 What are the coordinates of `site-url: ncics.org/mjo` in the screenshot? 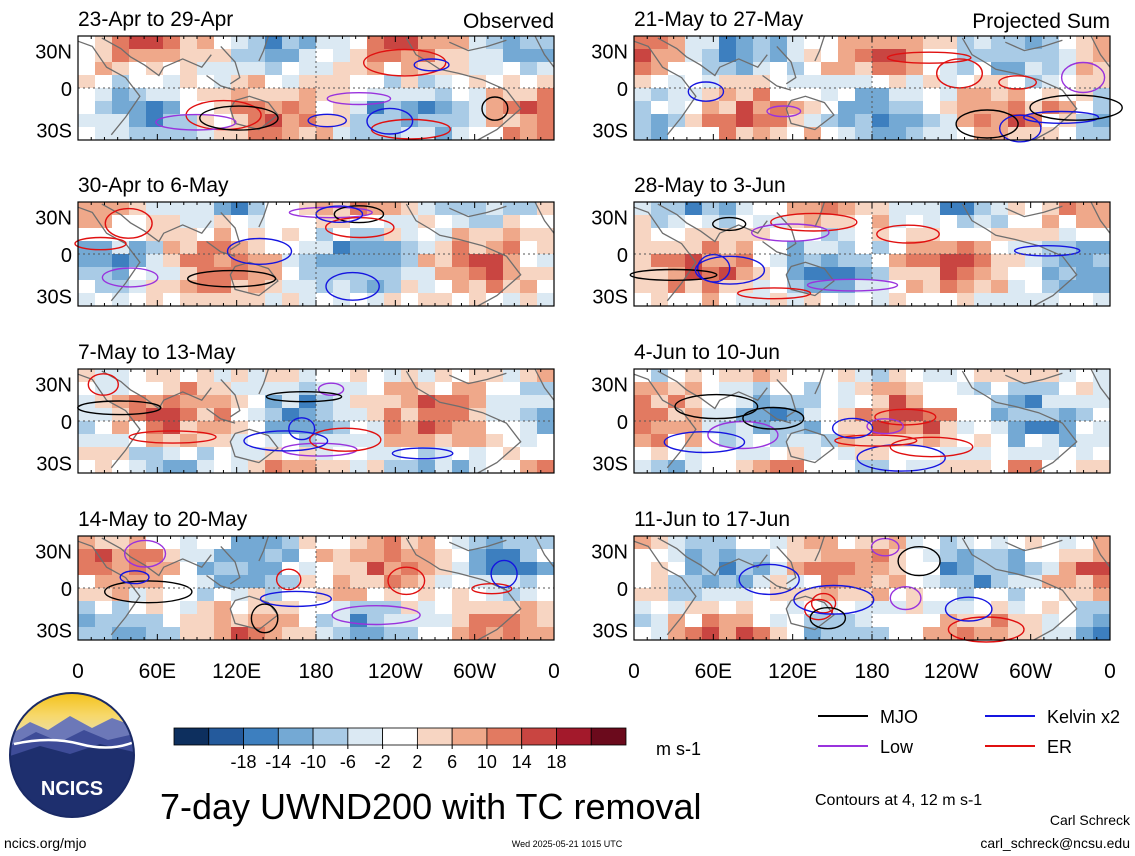 It's located at (45, 843).